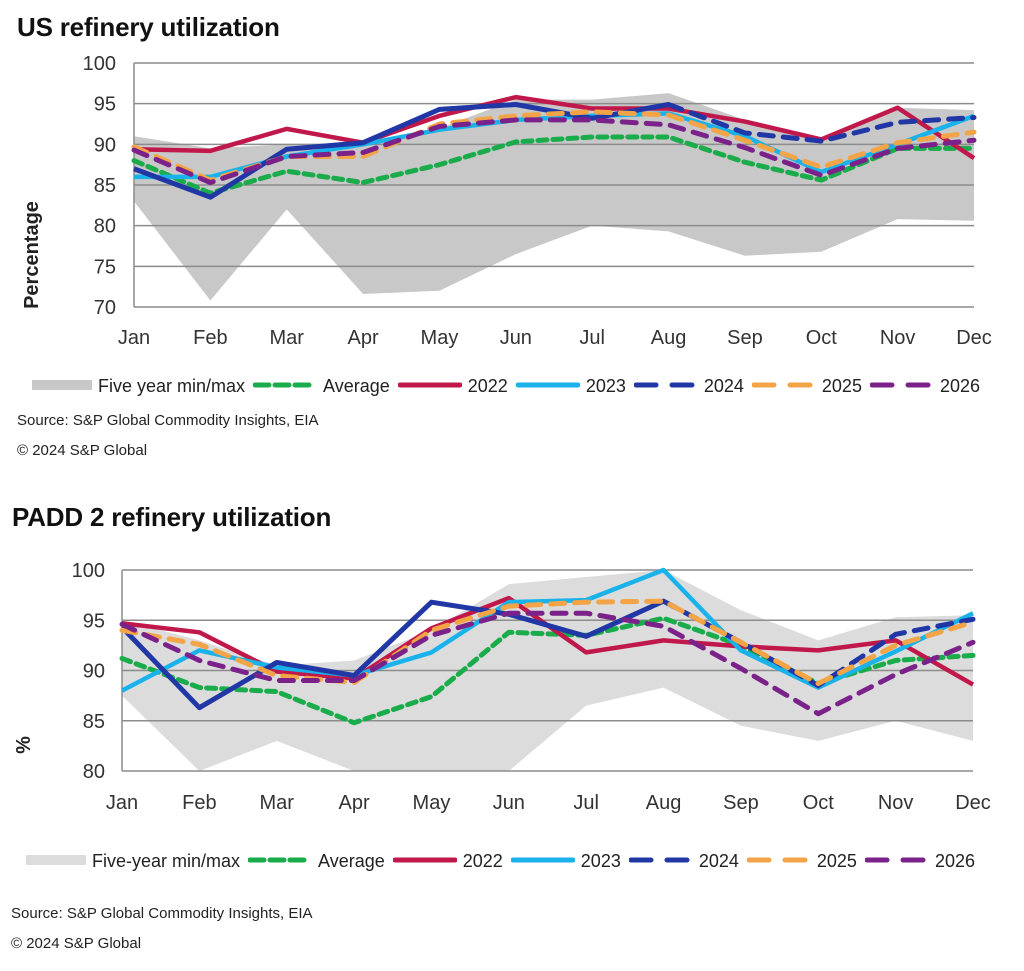 The height and width of the screenshot is (971, 1024). Describe the element at coordinates (82, 450) in the screenshot. I see `chart-1-copyright: © 2024 S&P Global` at that location.